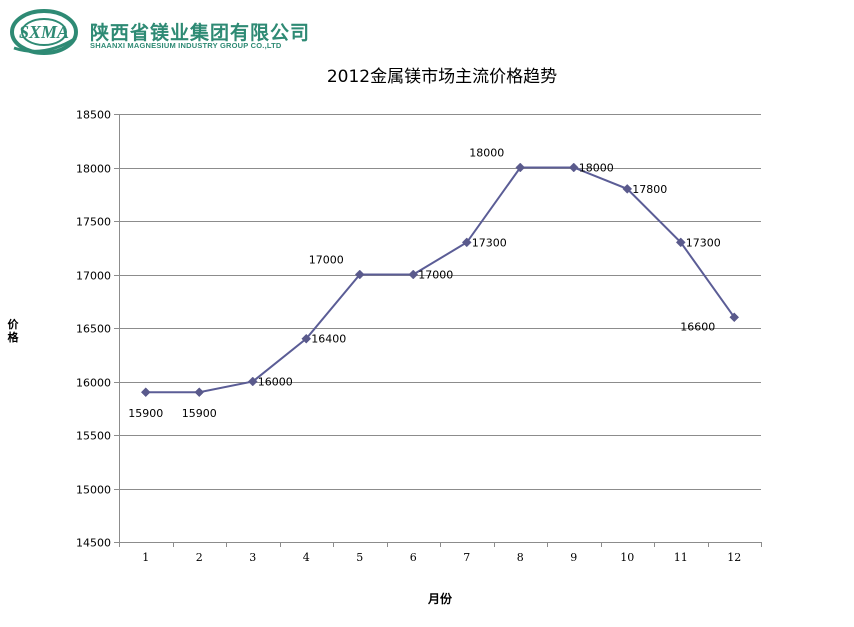 This screenshot has width=854, height=627. I want to click on x-tick-label: 12, so click(734, 557).